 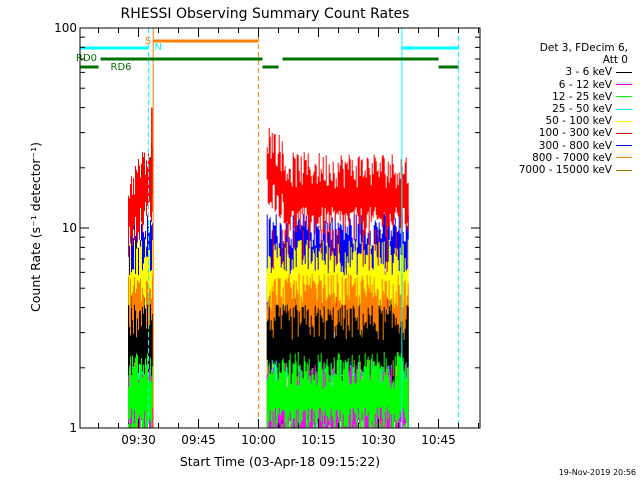 What do you see at coordinates (148, 41) in the screenshot?
I see `flag-label-s: S` at bounding box center [148, 41].